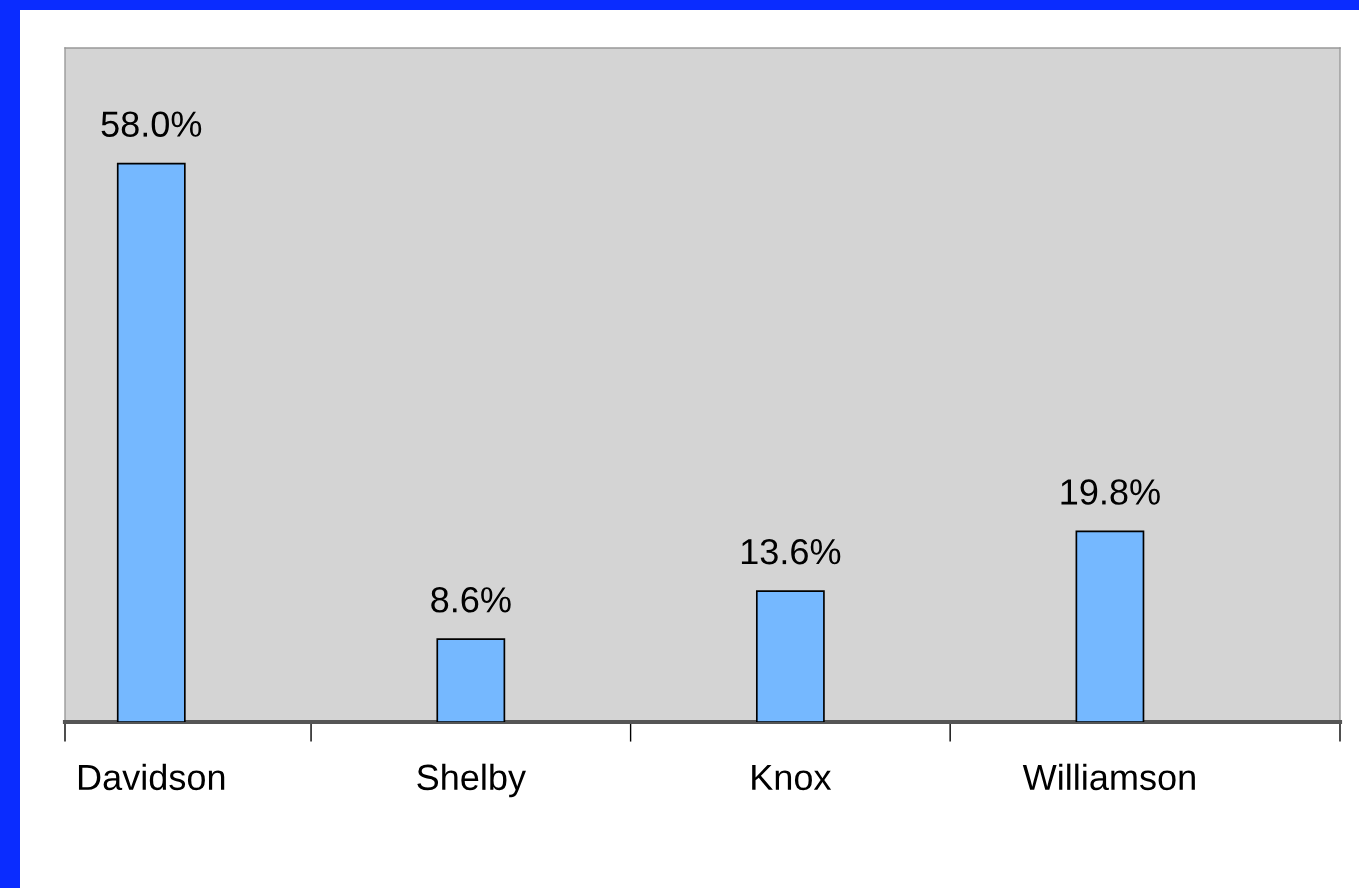  What do you see at coordinates (1108, 777) in the screenshot?
I see `x-tick-label: Williamson` at bounding box center [1108, 777].